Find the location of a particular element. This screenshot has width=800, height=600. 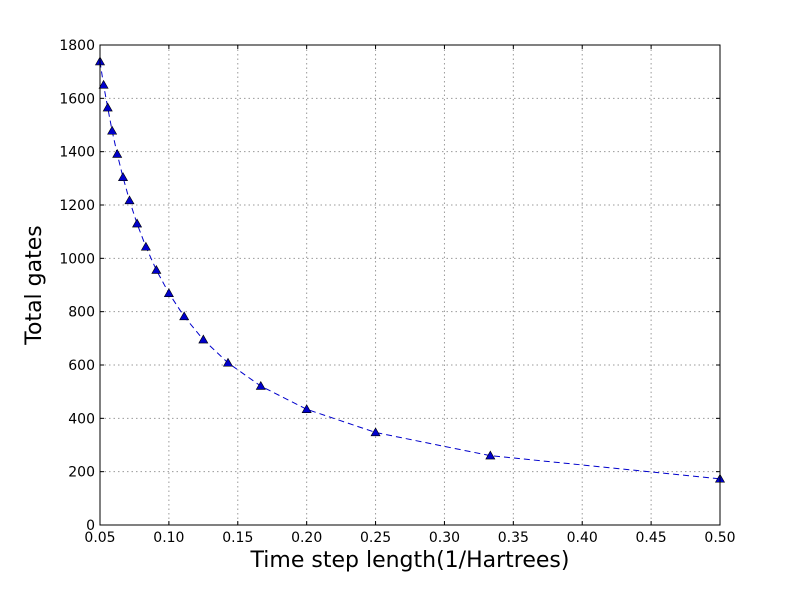

y-tick-label: 1400 is located at coordinates (77, 153).